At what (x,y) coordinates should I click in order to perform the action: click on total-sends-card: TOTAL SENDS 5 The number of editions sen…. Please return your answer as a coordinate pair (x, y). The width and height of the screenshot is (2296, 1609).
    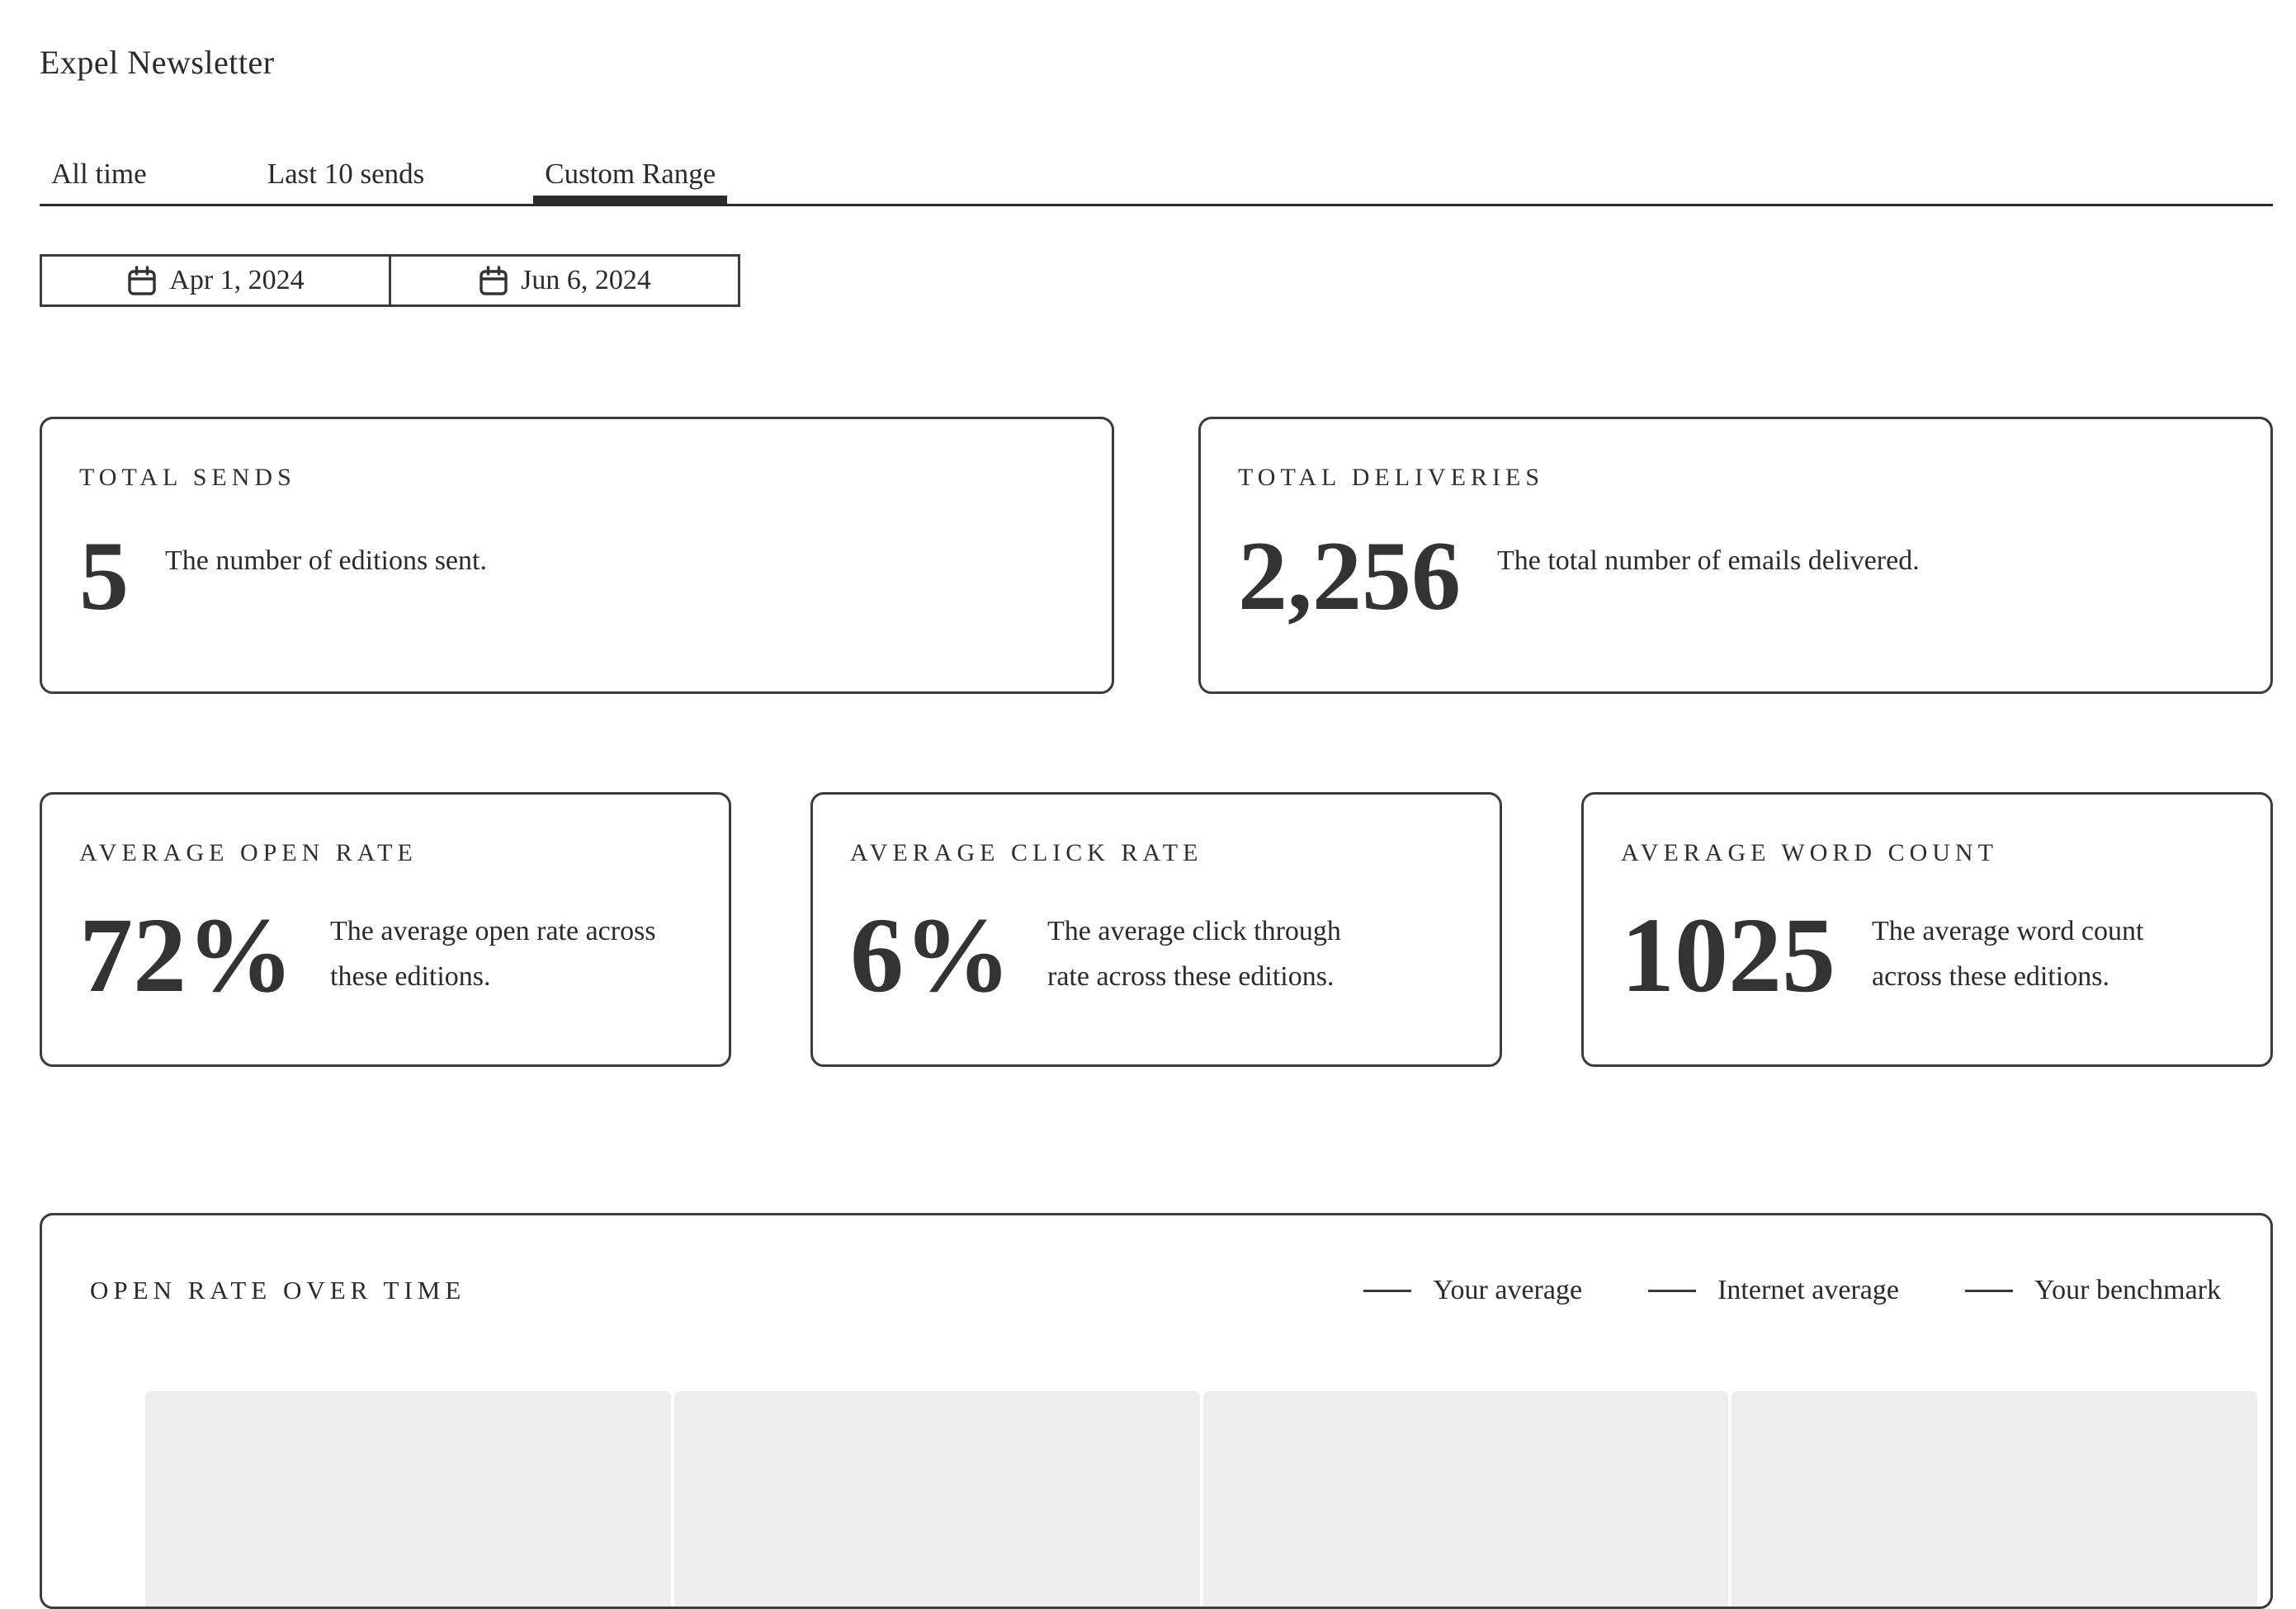
    Looking at the image, I should click on (577, 555).